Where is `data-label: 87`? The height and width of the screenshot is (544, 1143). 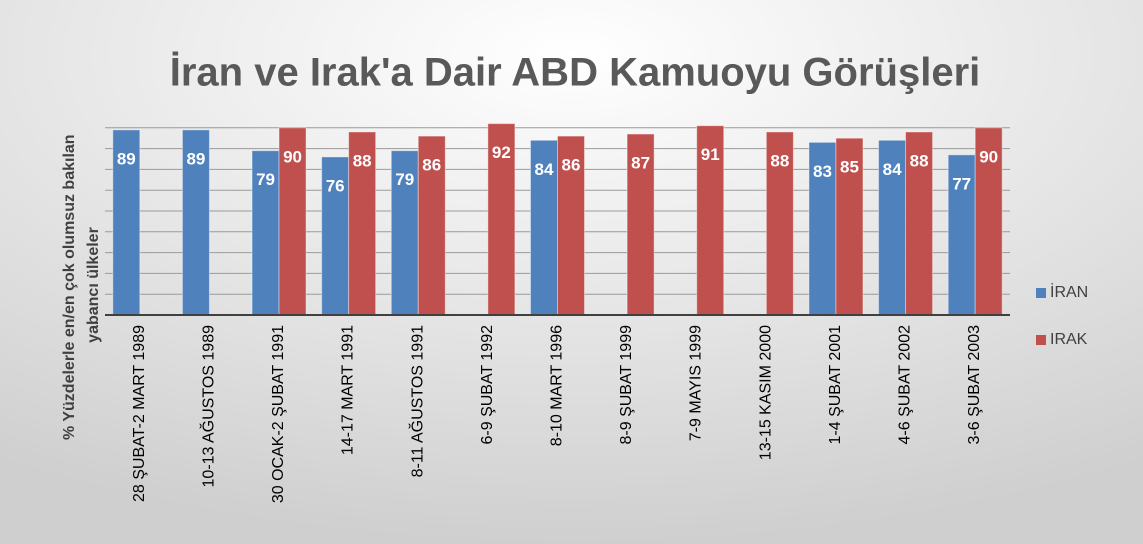
data-label: 87 is located at coordinates (640, 163).